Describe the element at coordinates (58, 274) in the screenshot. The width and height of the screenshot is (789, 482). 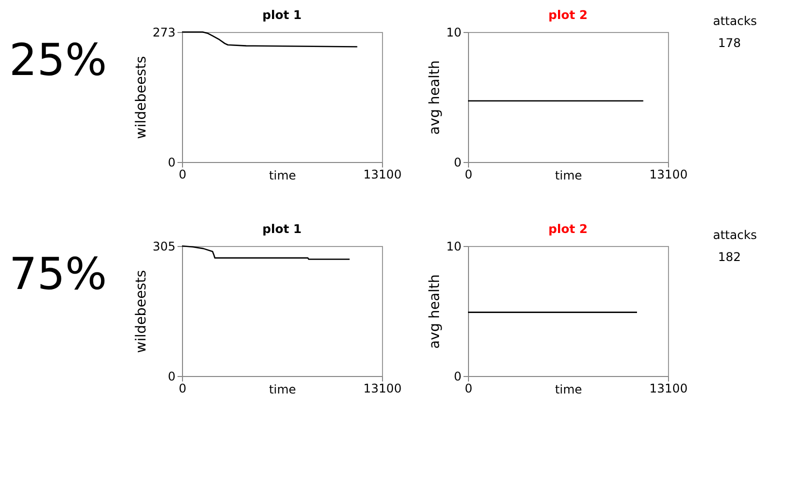
I see `text: 75%` at that location.